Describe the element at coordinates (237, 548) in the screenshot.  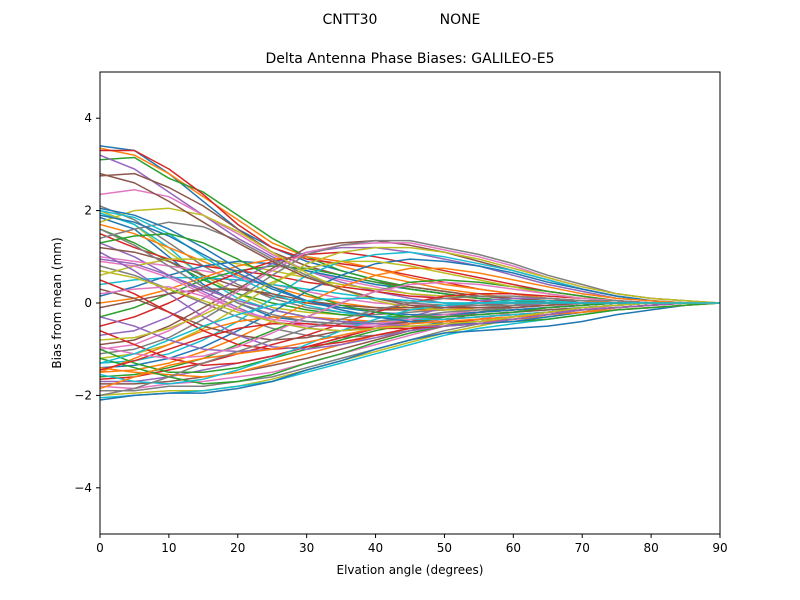
I see `x-tick-label: 20` at that location.